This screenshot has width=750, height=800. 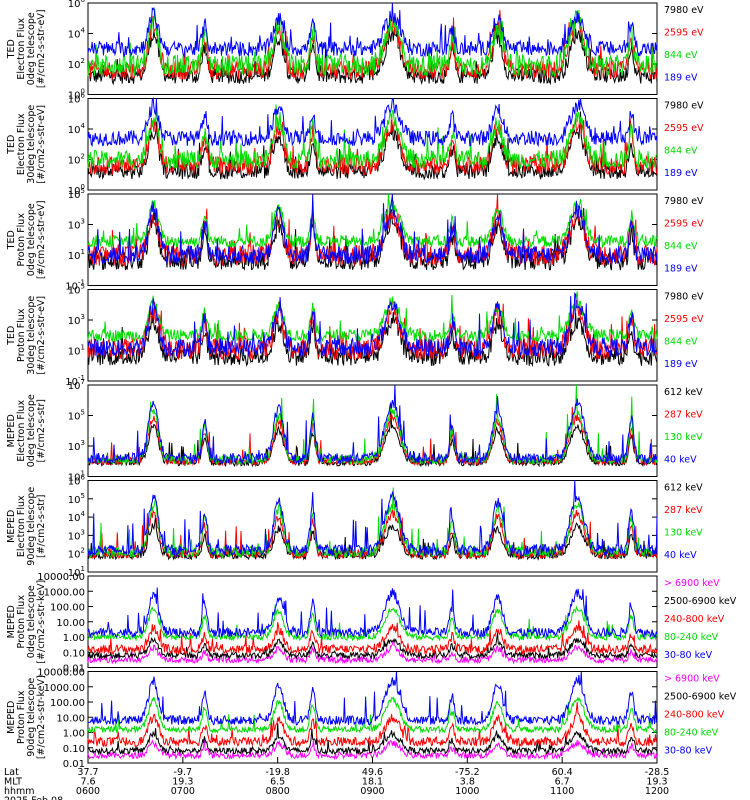 I want to click on x-tick-label: 60.4, so click(x=562, y=772).